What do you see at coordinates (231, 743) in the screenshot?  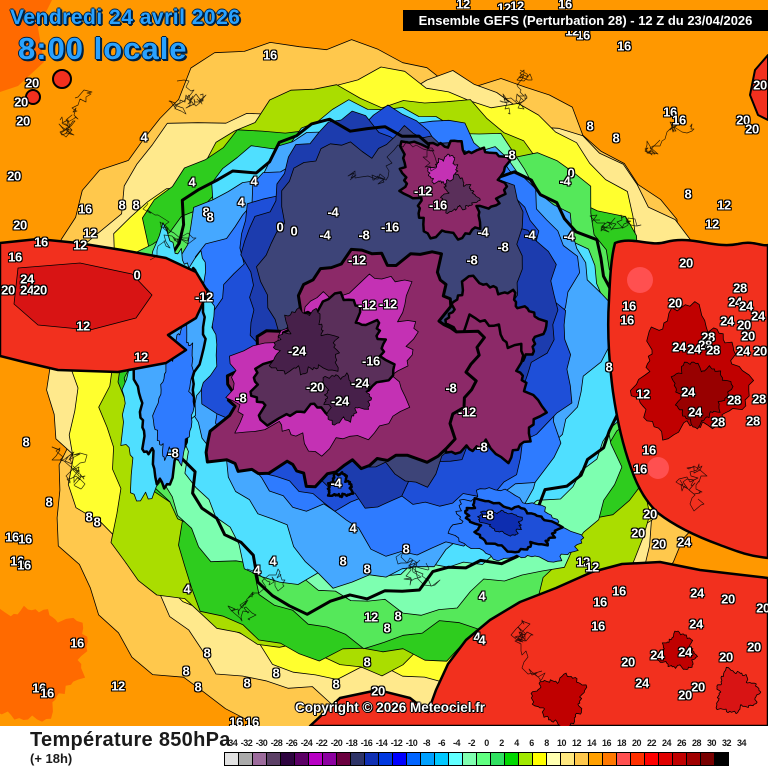 I see `colorbar-tick: -34` at bounding box center [231, 743].